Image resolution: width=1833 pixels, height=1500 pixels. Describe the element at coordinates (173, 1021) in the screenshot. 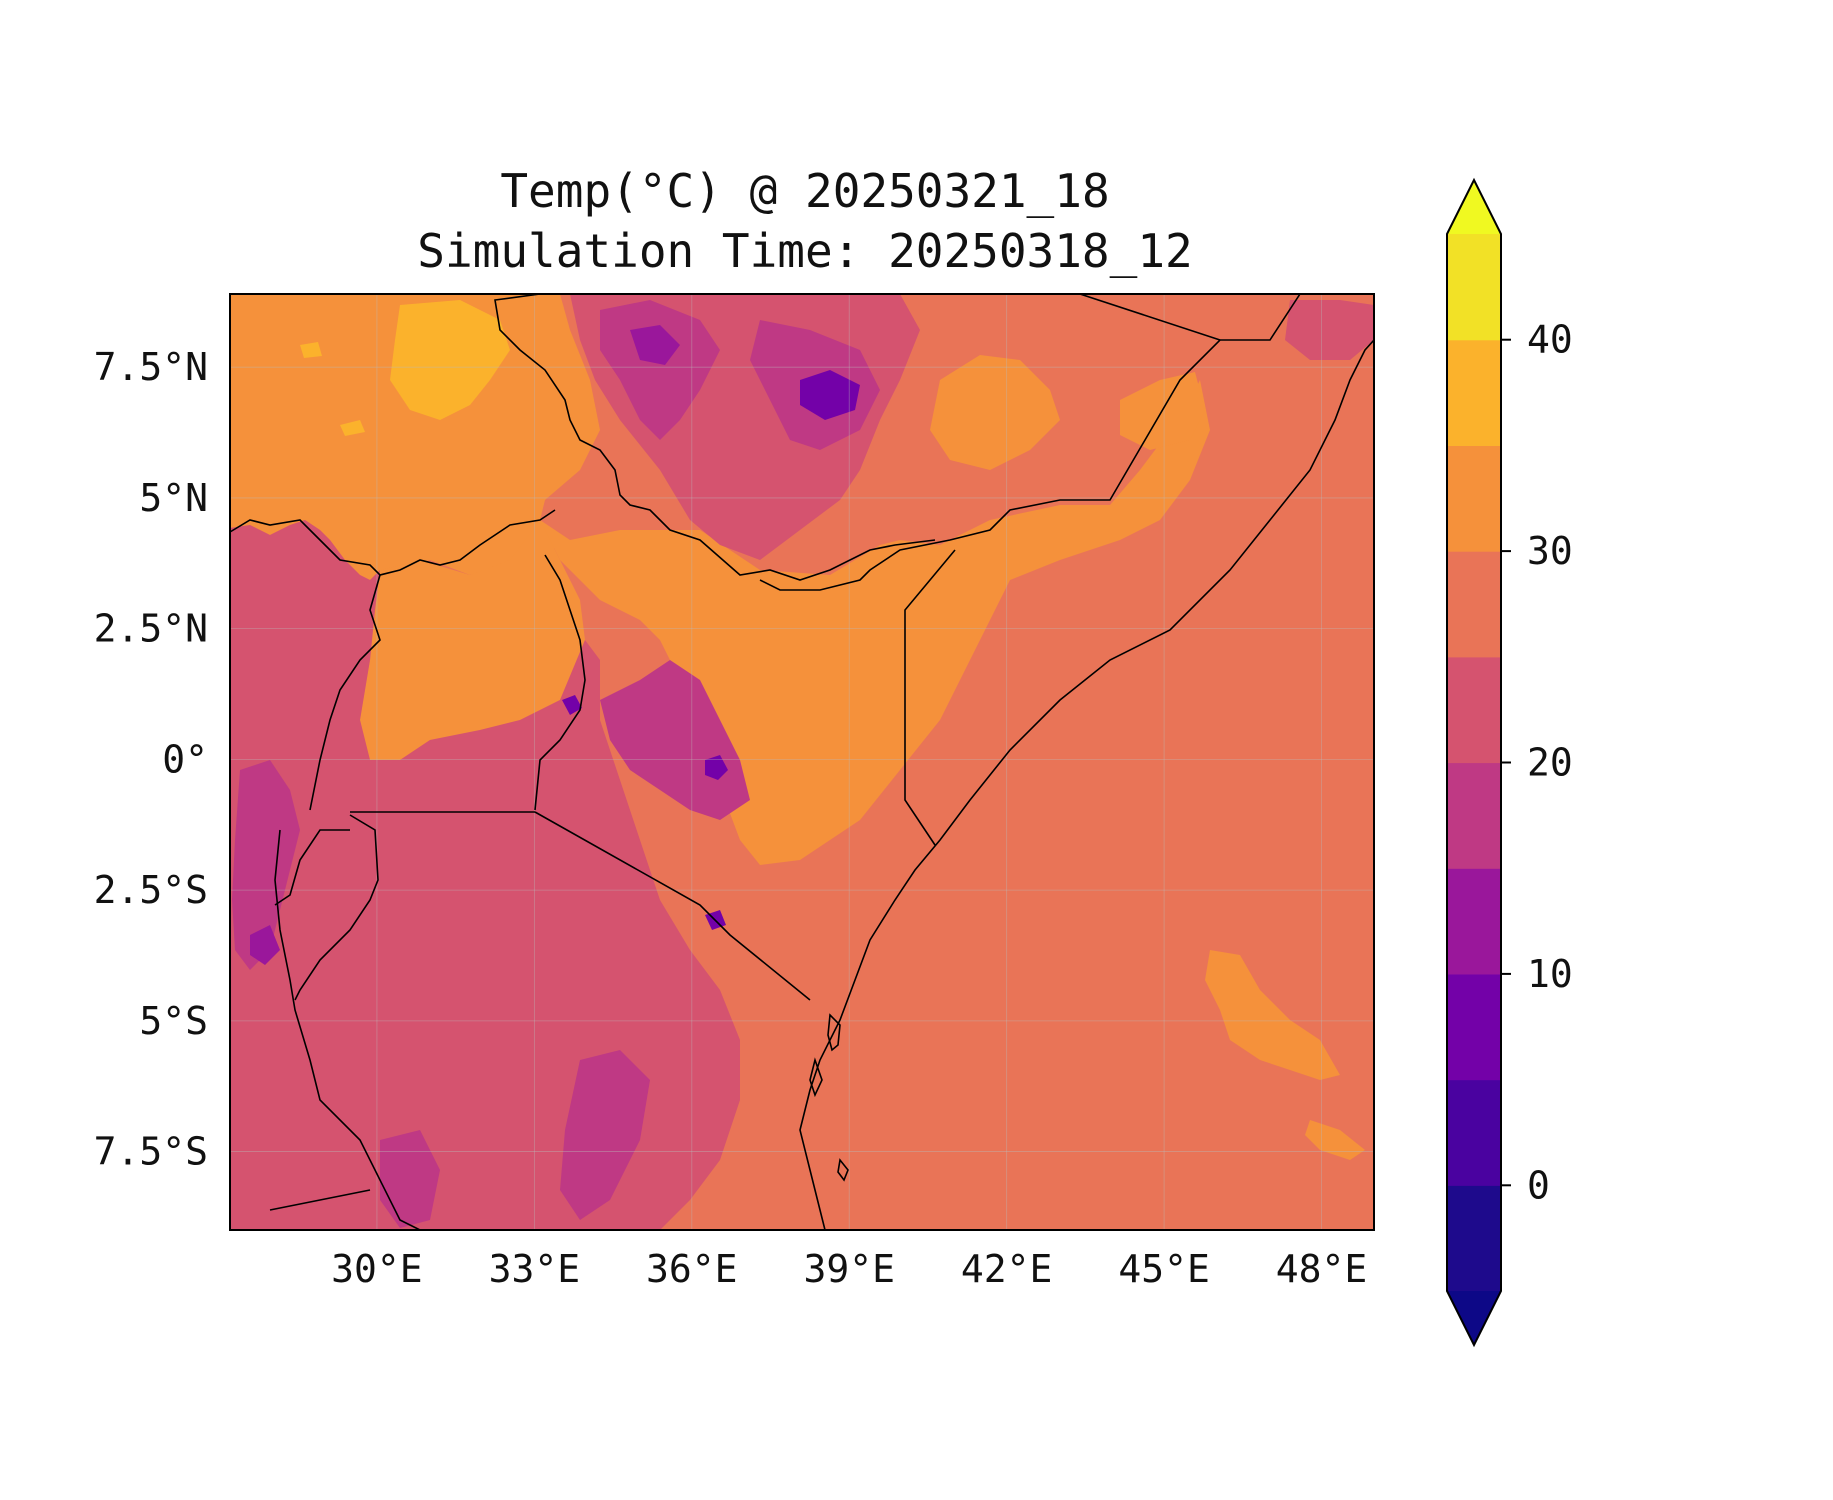

I see `y-tick-label: 5°S` at that location.